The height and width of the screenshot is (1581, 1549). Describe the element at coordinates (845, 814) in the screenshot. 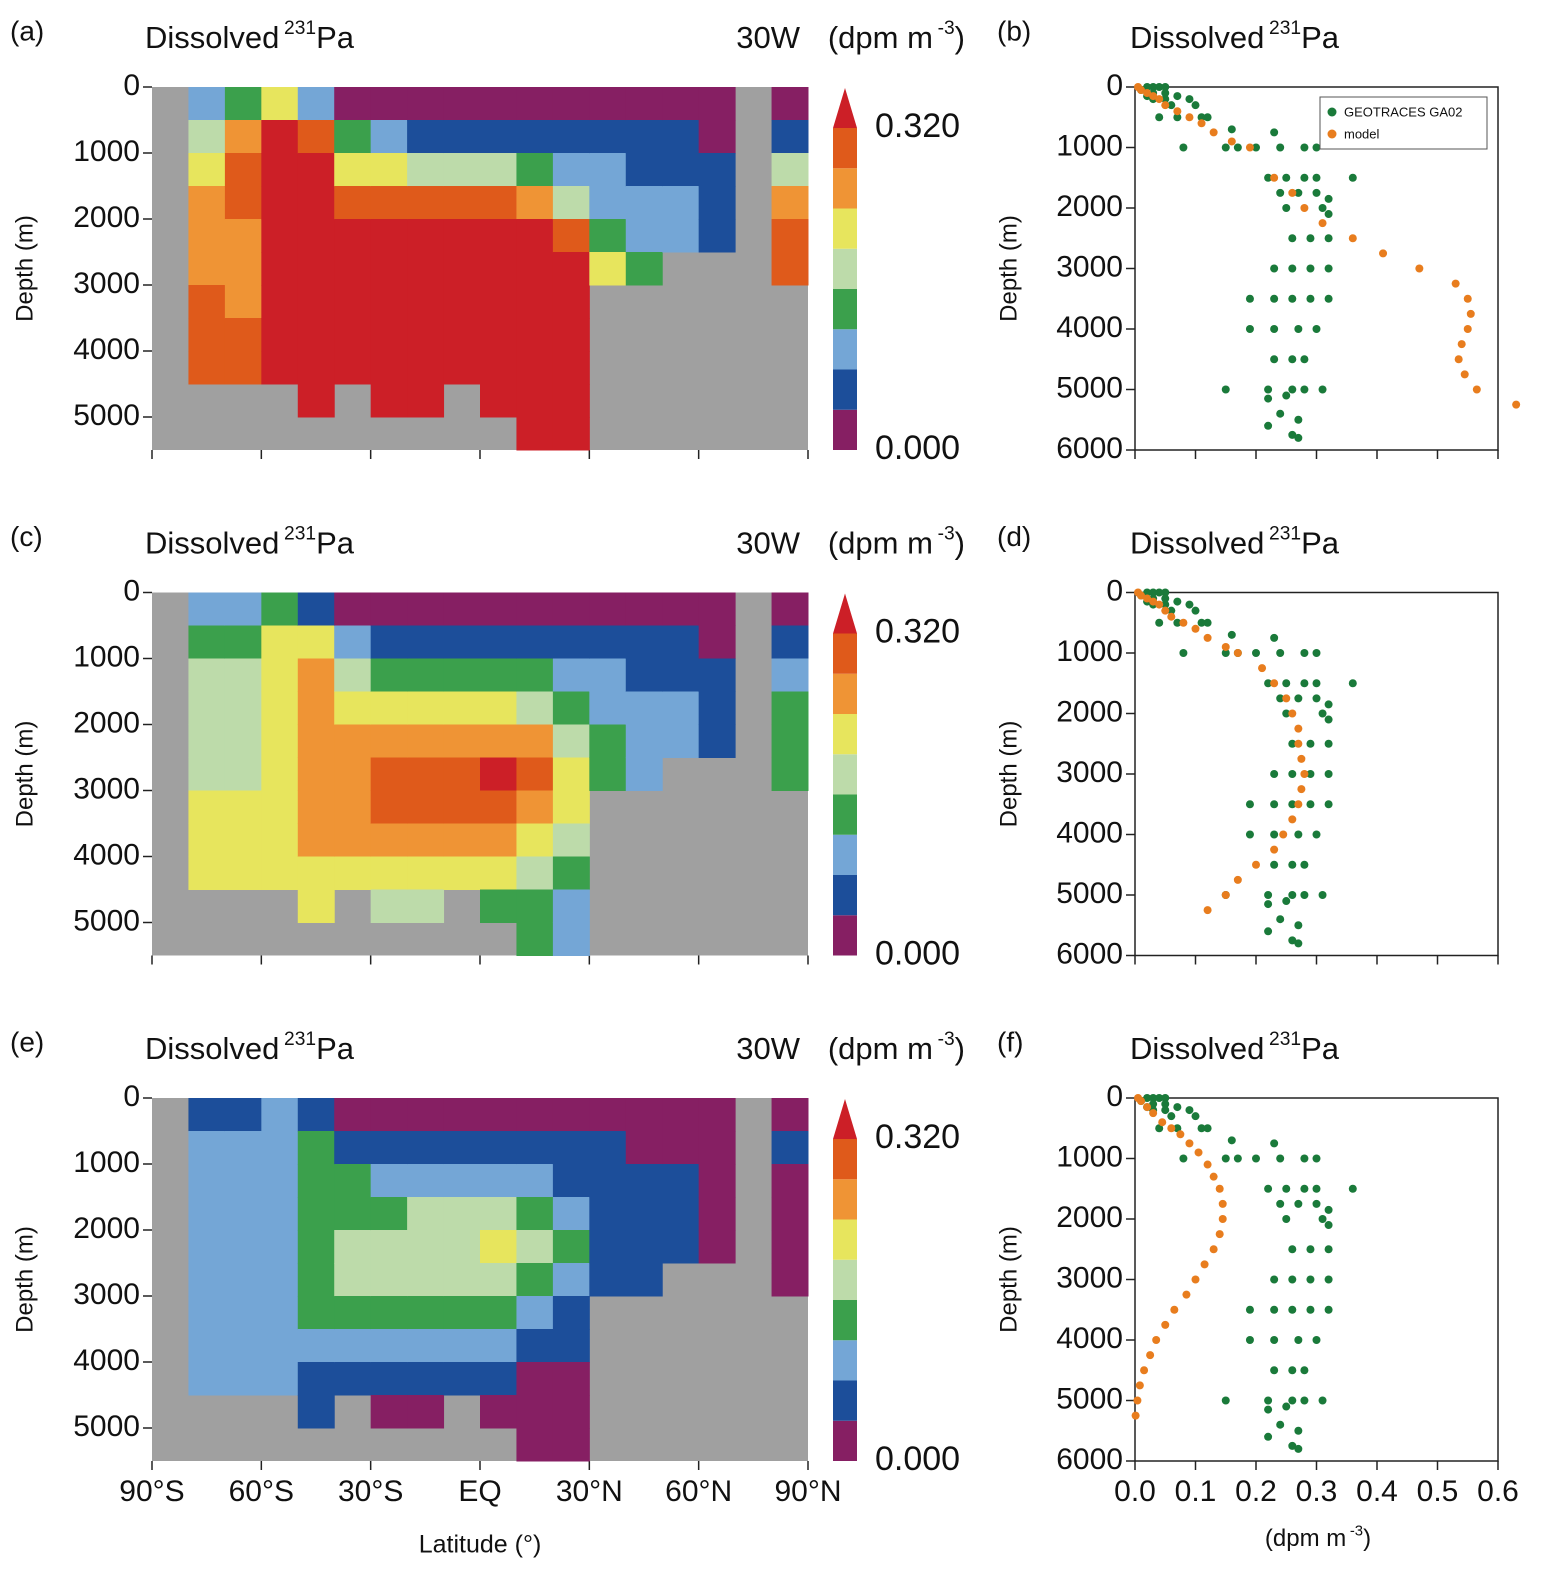

I see `colorbar-bin` at that location.